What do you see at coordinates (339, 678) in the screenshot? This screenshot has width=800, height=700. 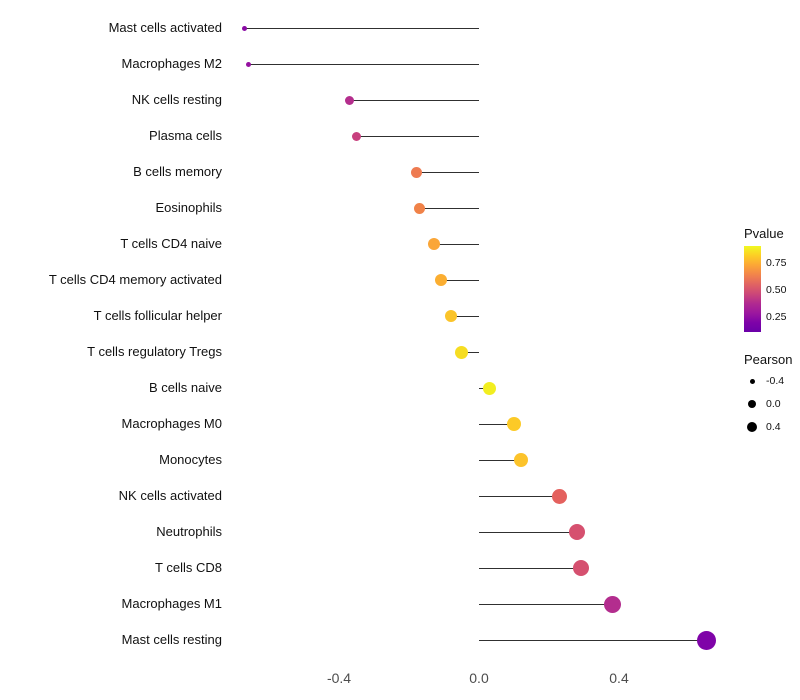 I see `x-axis-tick-label: -0.4` at bounding box center [339, 678].